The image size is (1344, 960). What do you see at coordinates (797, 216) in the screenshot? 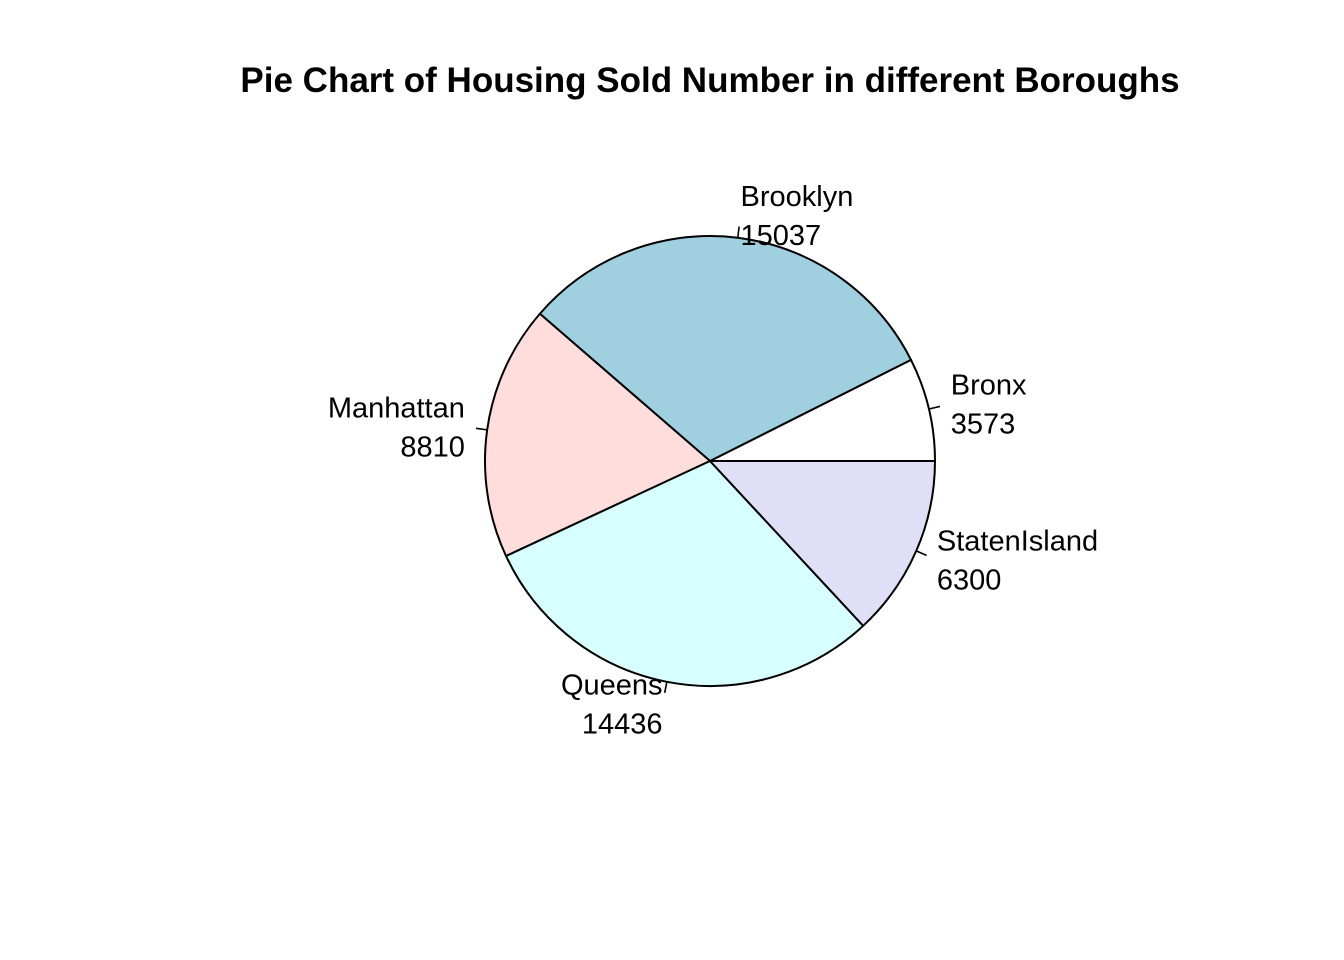
I see `slice-label-brooklyn: Brooklyn 15037` at bounding box center [797, 216].